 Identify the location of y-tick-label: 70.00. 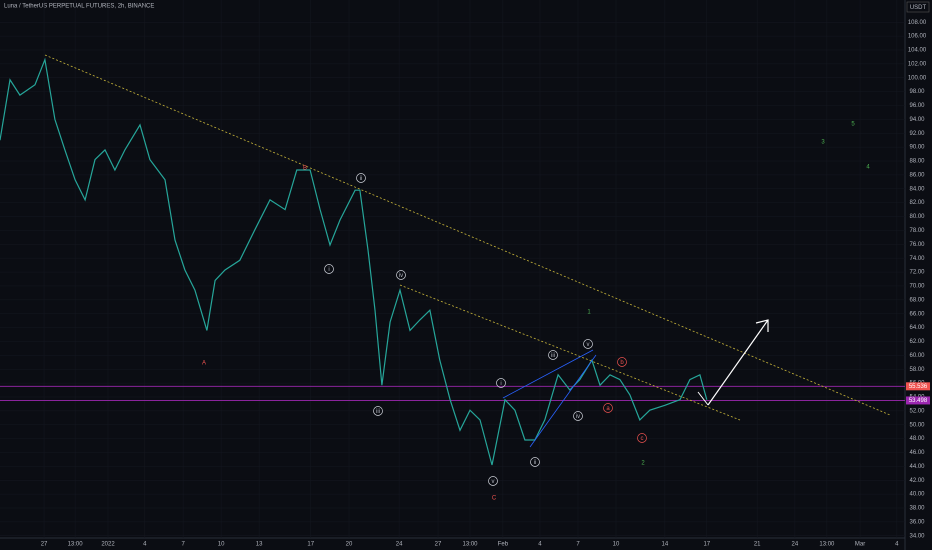
(917, 287).